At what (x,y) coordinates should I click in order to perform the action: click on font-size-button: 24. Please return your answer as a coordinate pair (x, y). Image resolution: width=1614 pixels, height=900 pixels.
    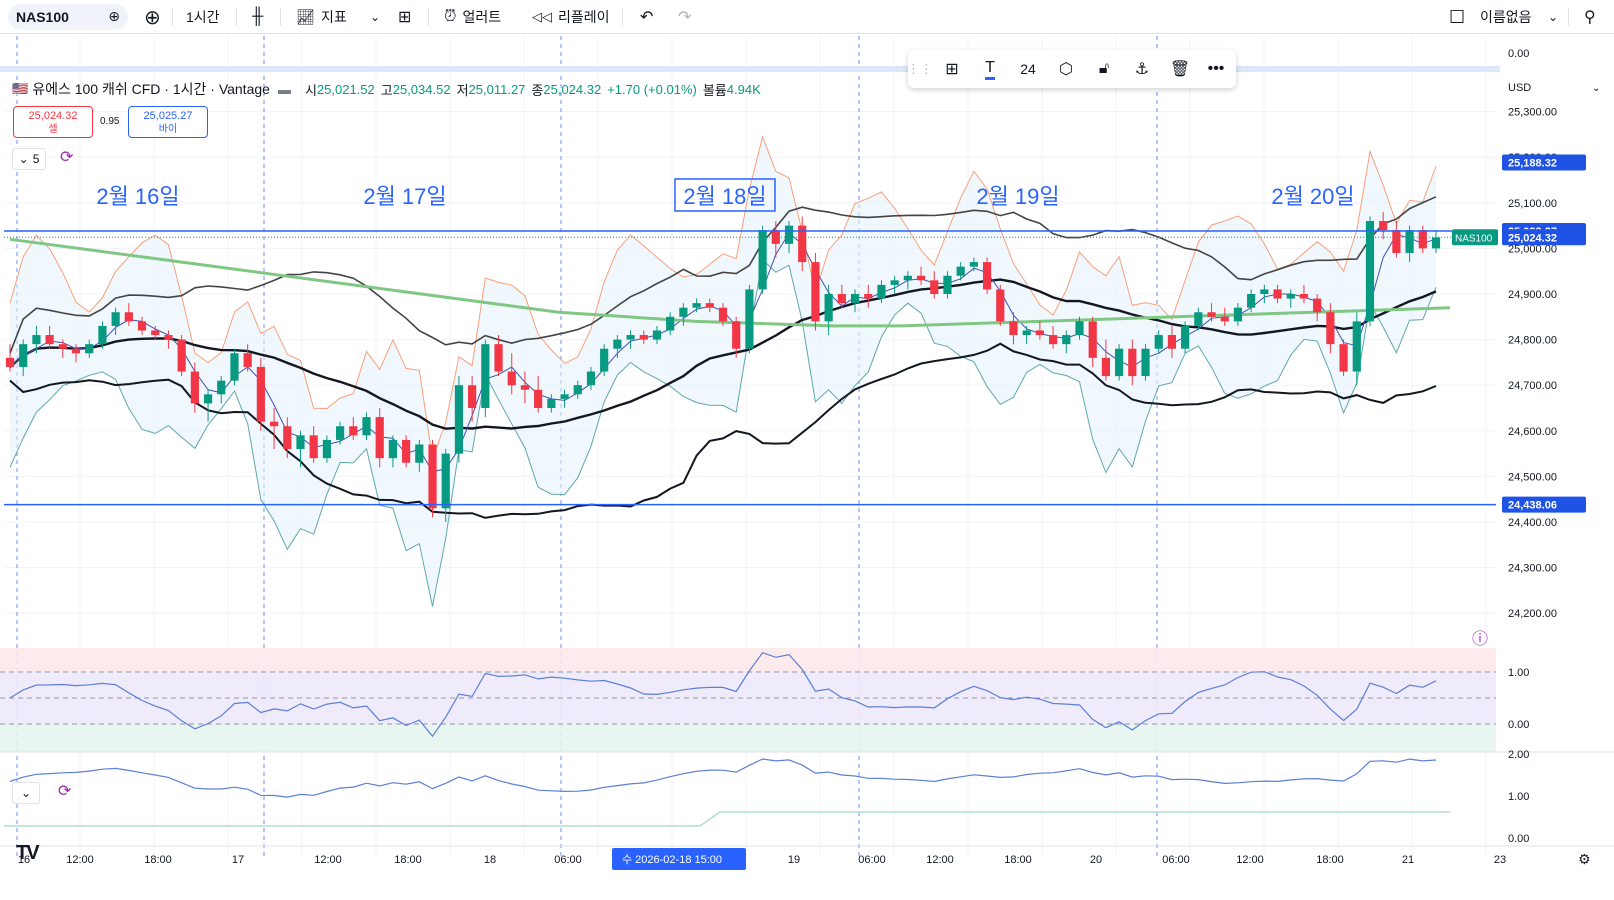
    Looking at the image, I should click on (1028, 69).